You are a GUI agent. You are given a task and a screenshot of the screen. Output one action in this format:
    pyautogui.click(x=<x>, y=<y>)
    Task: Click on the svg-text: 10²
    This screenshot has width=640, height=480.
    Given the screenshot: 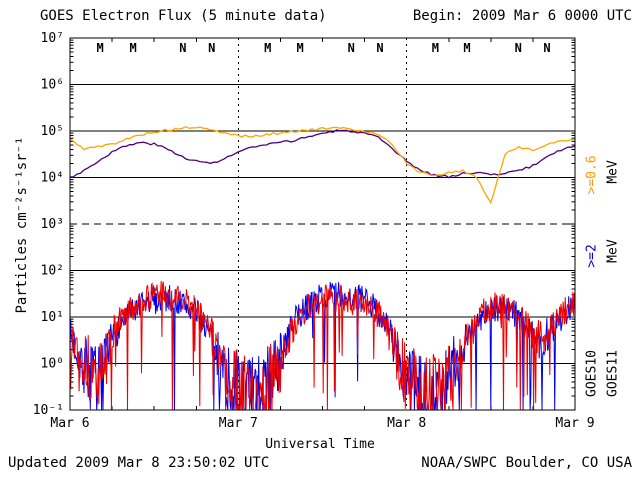 What is the action you would take?
    pyautogui.click(x=52, y=271)
    